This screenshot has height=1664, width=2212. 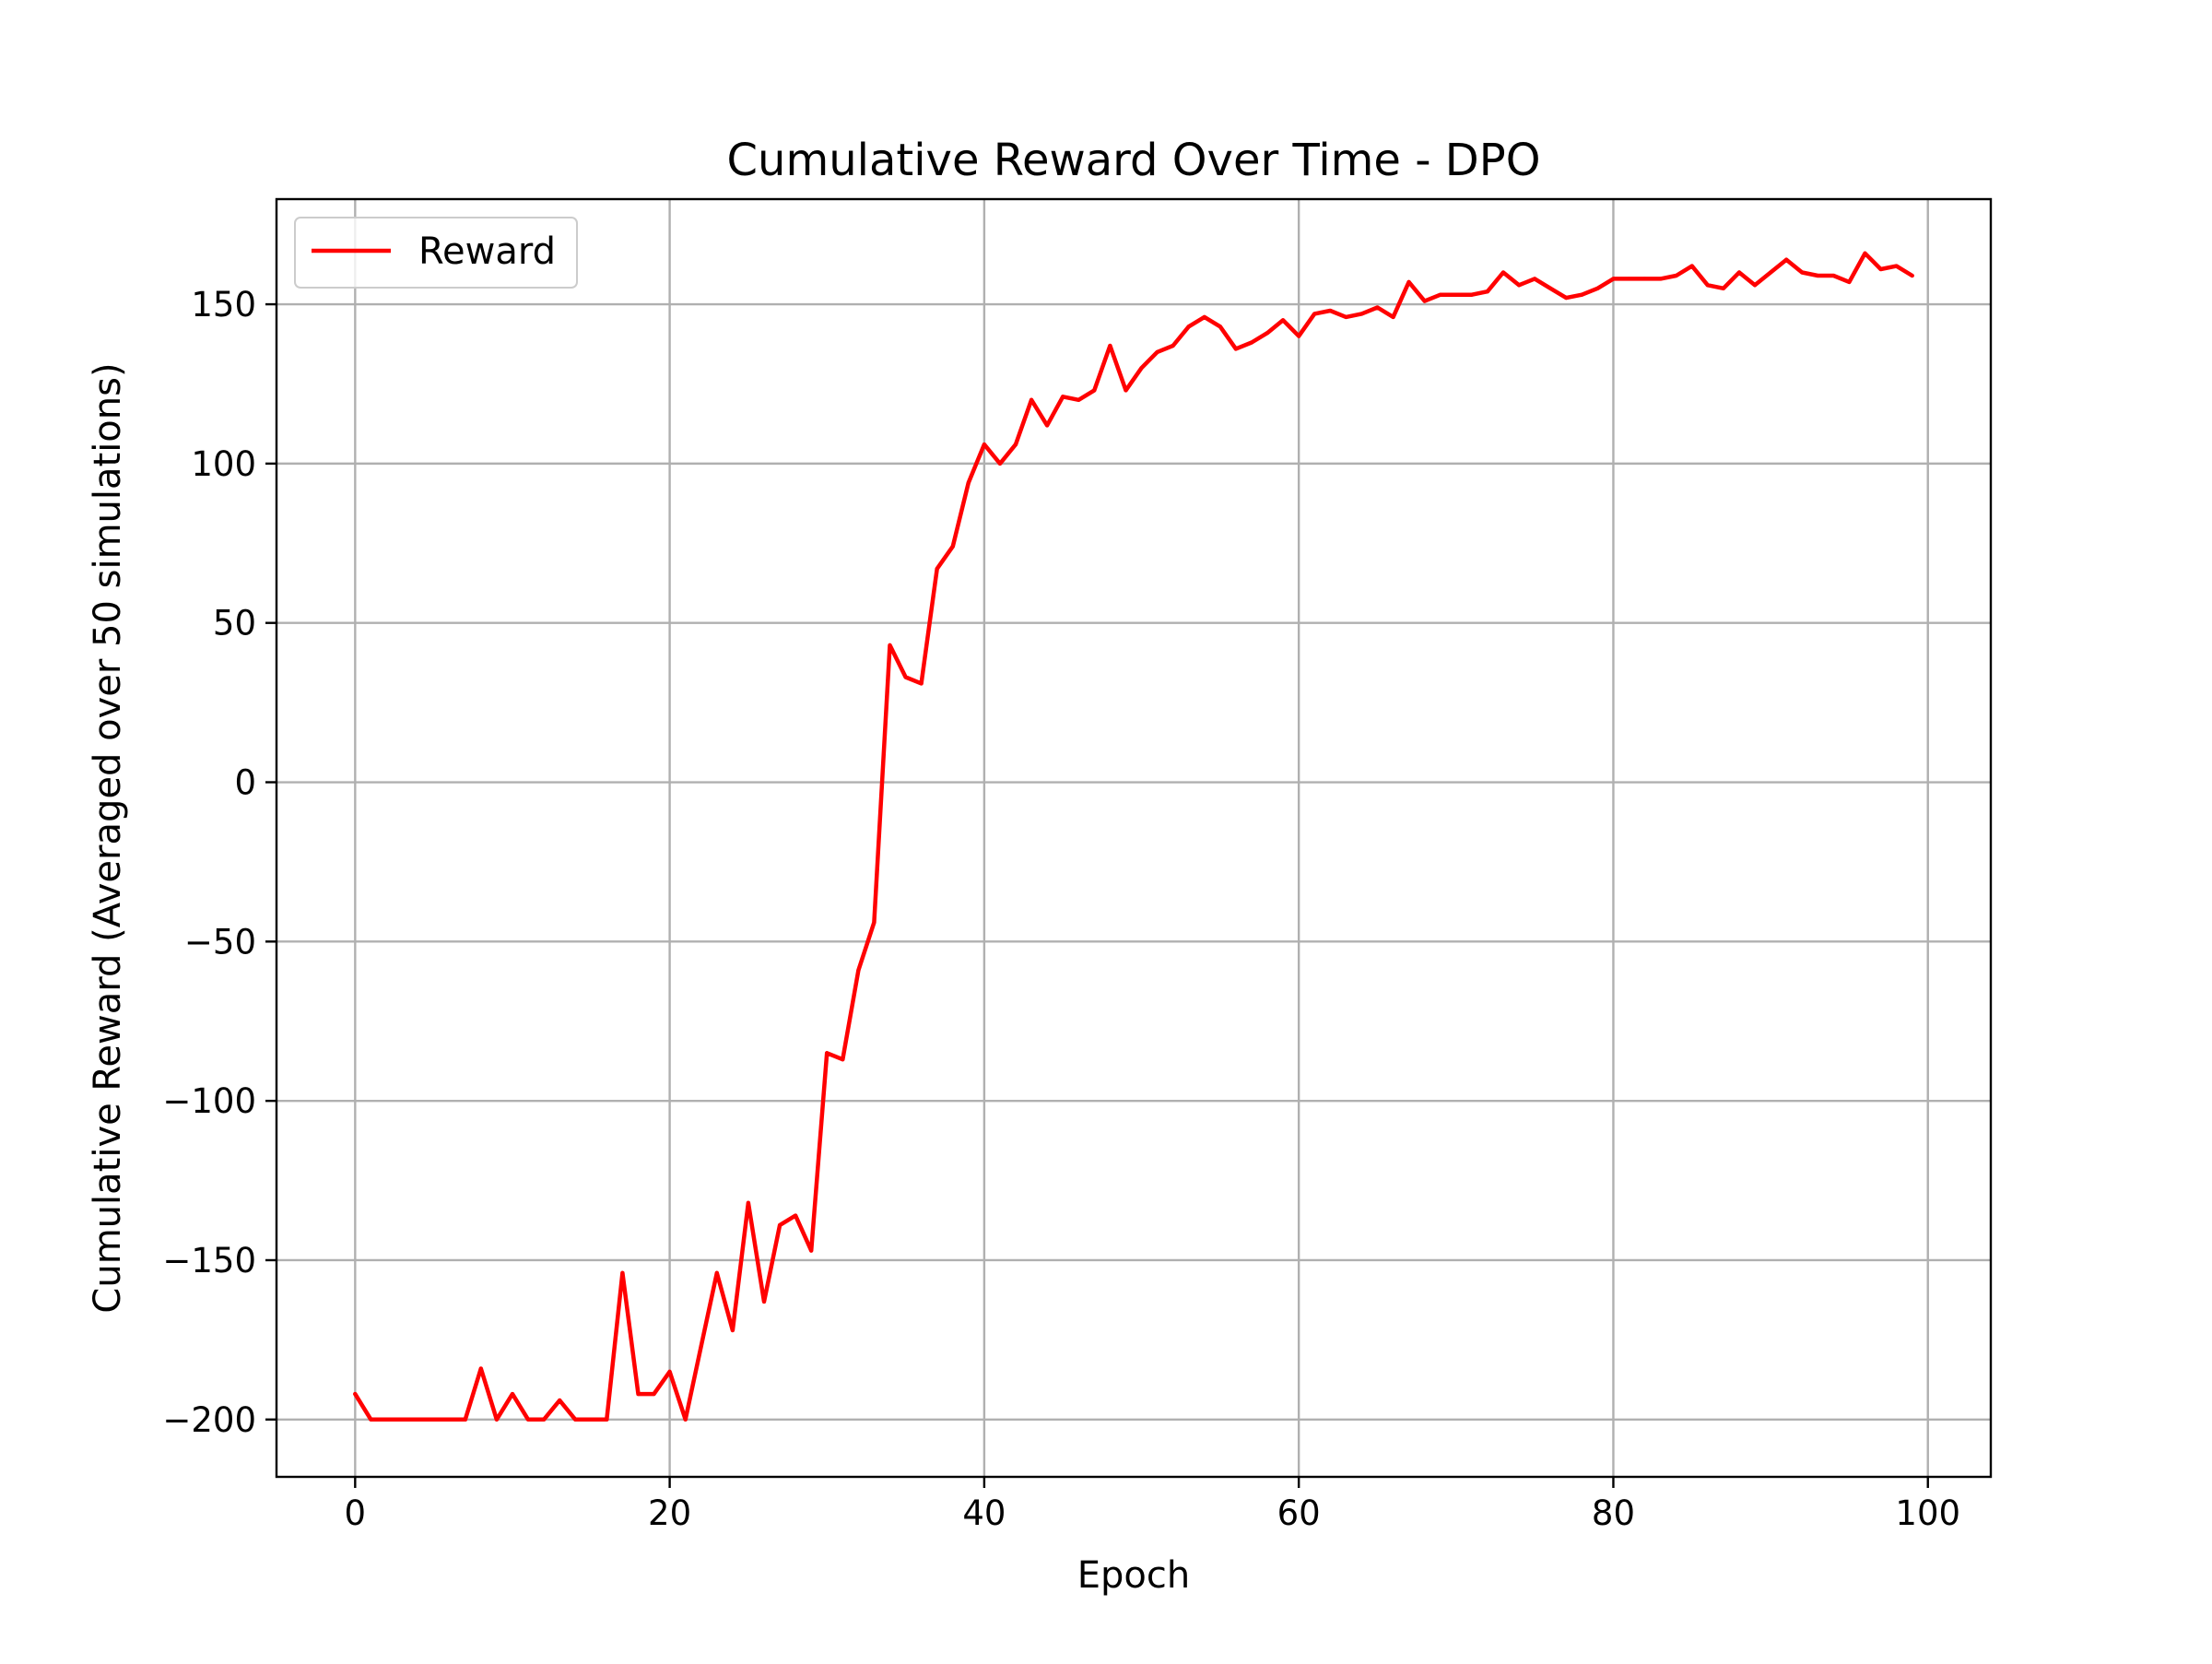 What do you see at coordinates (220, 942) in the screenshot?
I see `y-tick-label: −50` at bounding box center [220, 942].